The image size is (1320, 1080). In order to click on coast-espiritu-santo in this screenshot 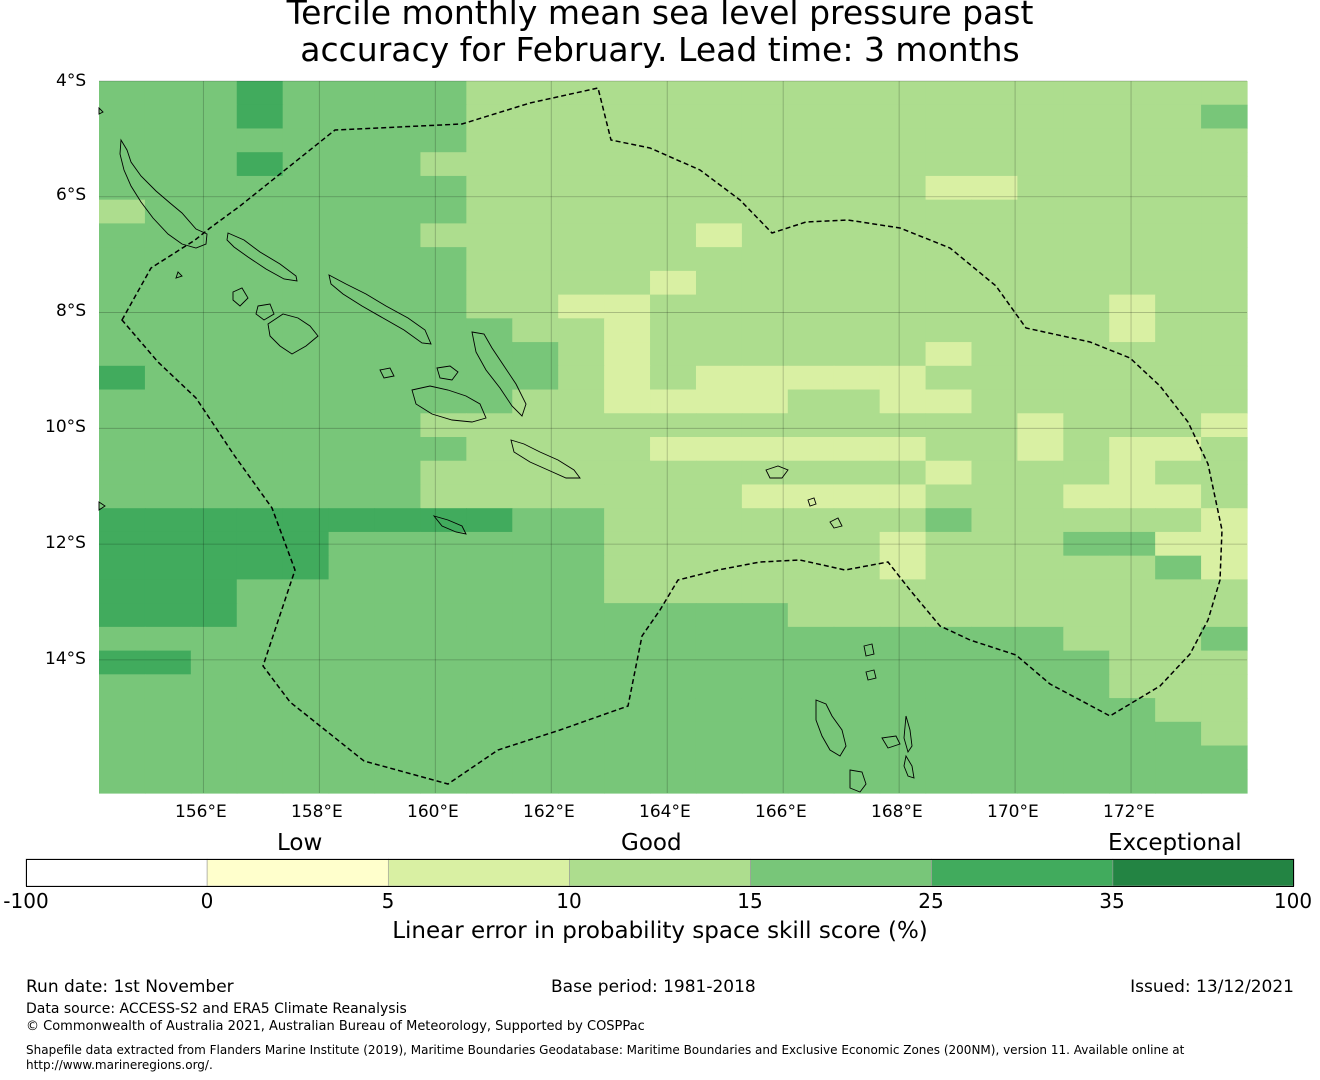, I will do `click(831, 728)`.